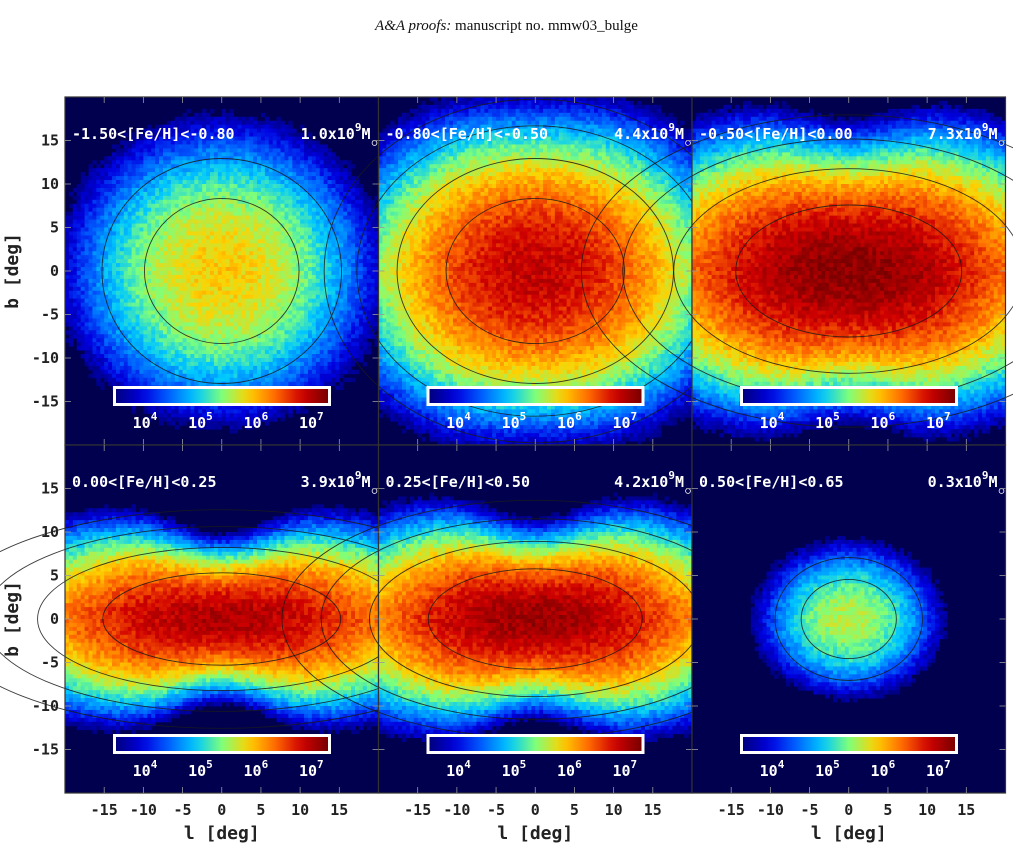 The image size is (1013, 848). I want to click on page-header: A&A proofs: manuscript no. mmw03_bulge, so click(506, 26).